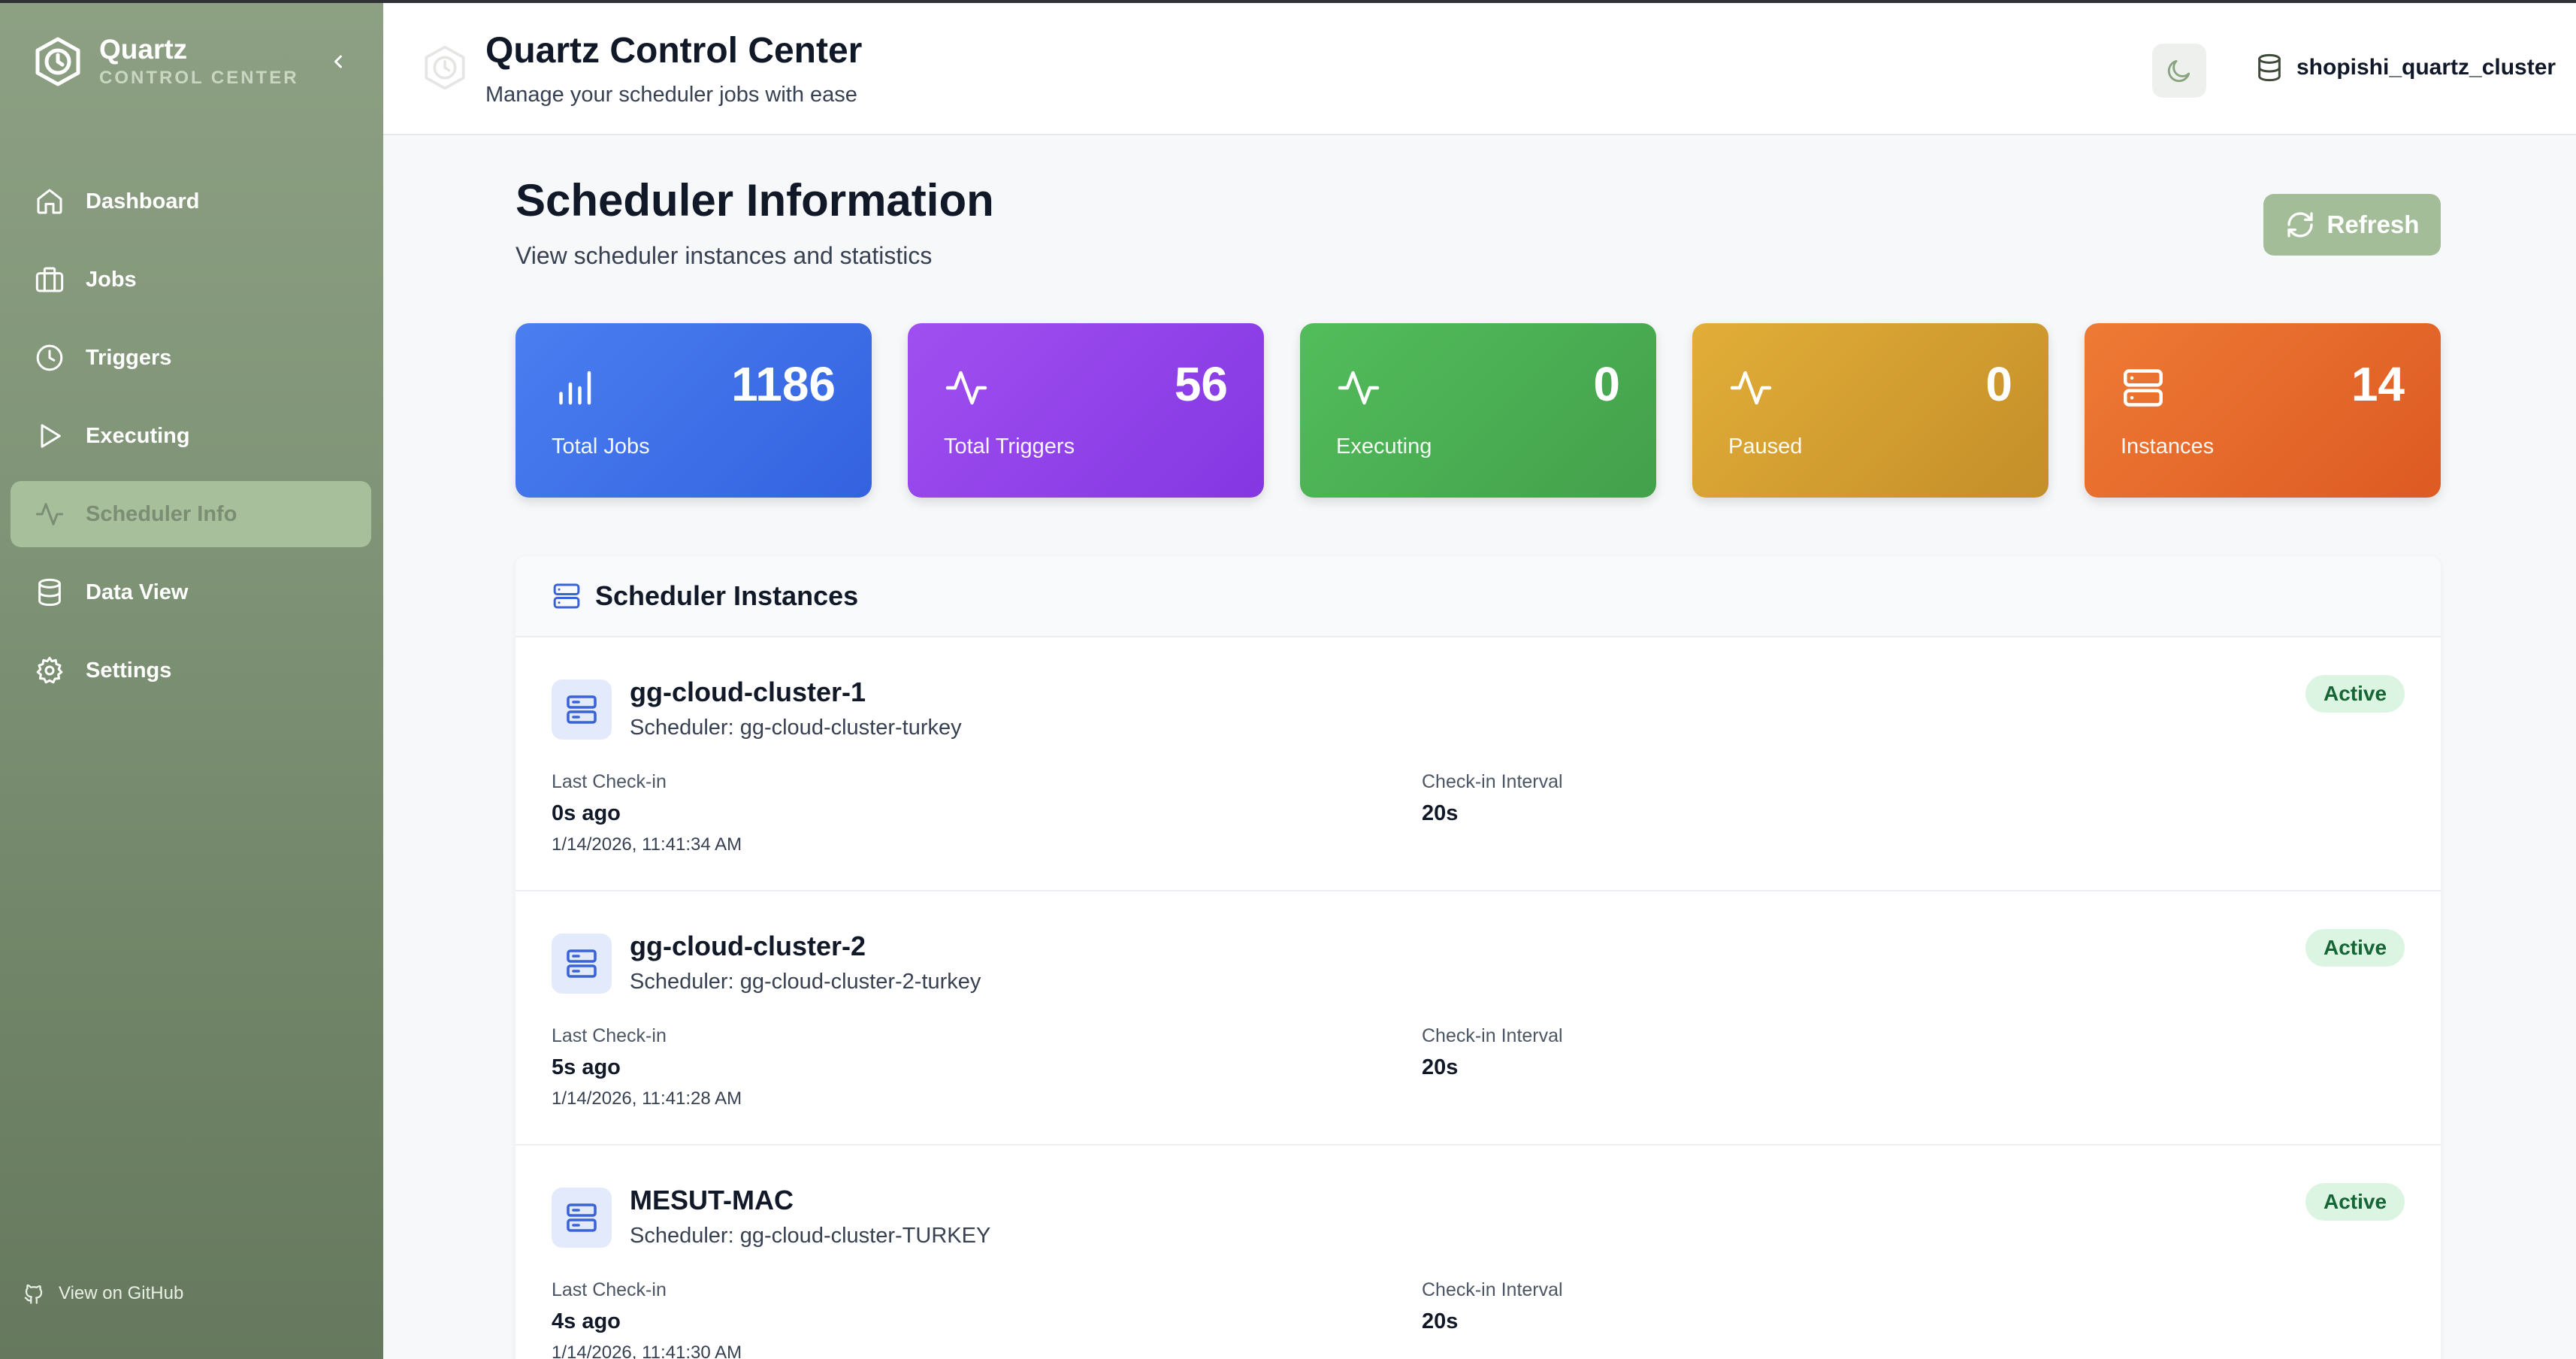 This screenshot has width=2576, height=1359. Describe the element at coordinates (587, 1067) in the screenshot. I see `last-checkin-value: 5s ago` at that location.